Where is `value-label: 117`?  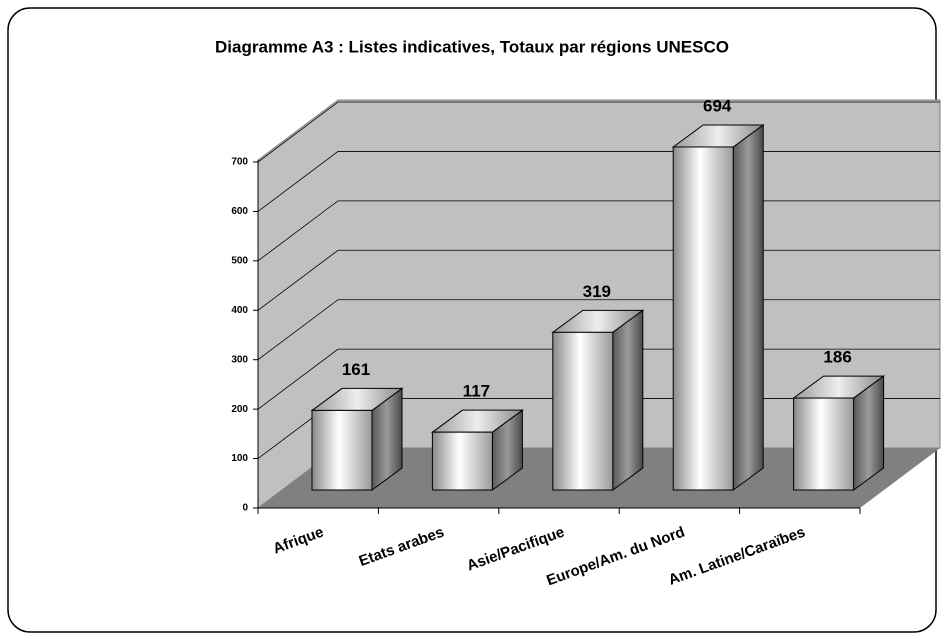 value-label: 117 is located at coordinates (476, 391).